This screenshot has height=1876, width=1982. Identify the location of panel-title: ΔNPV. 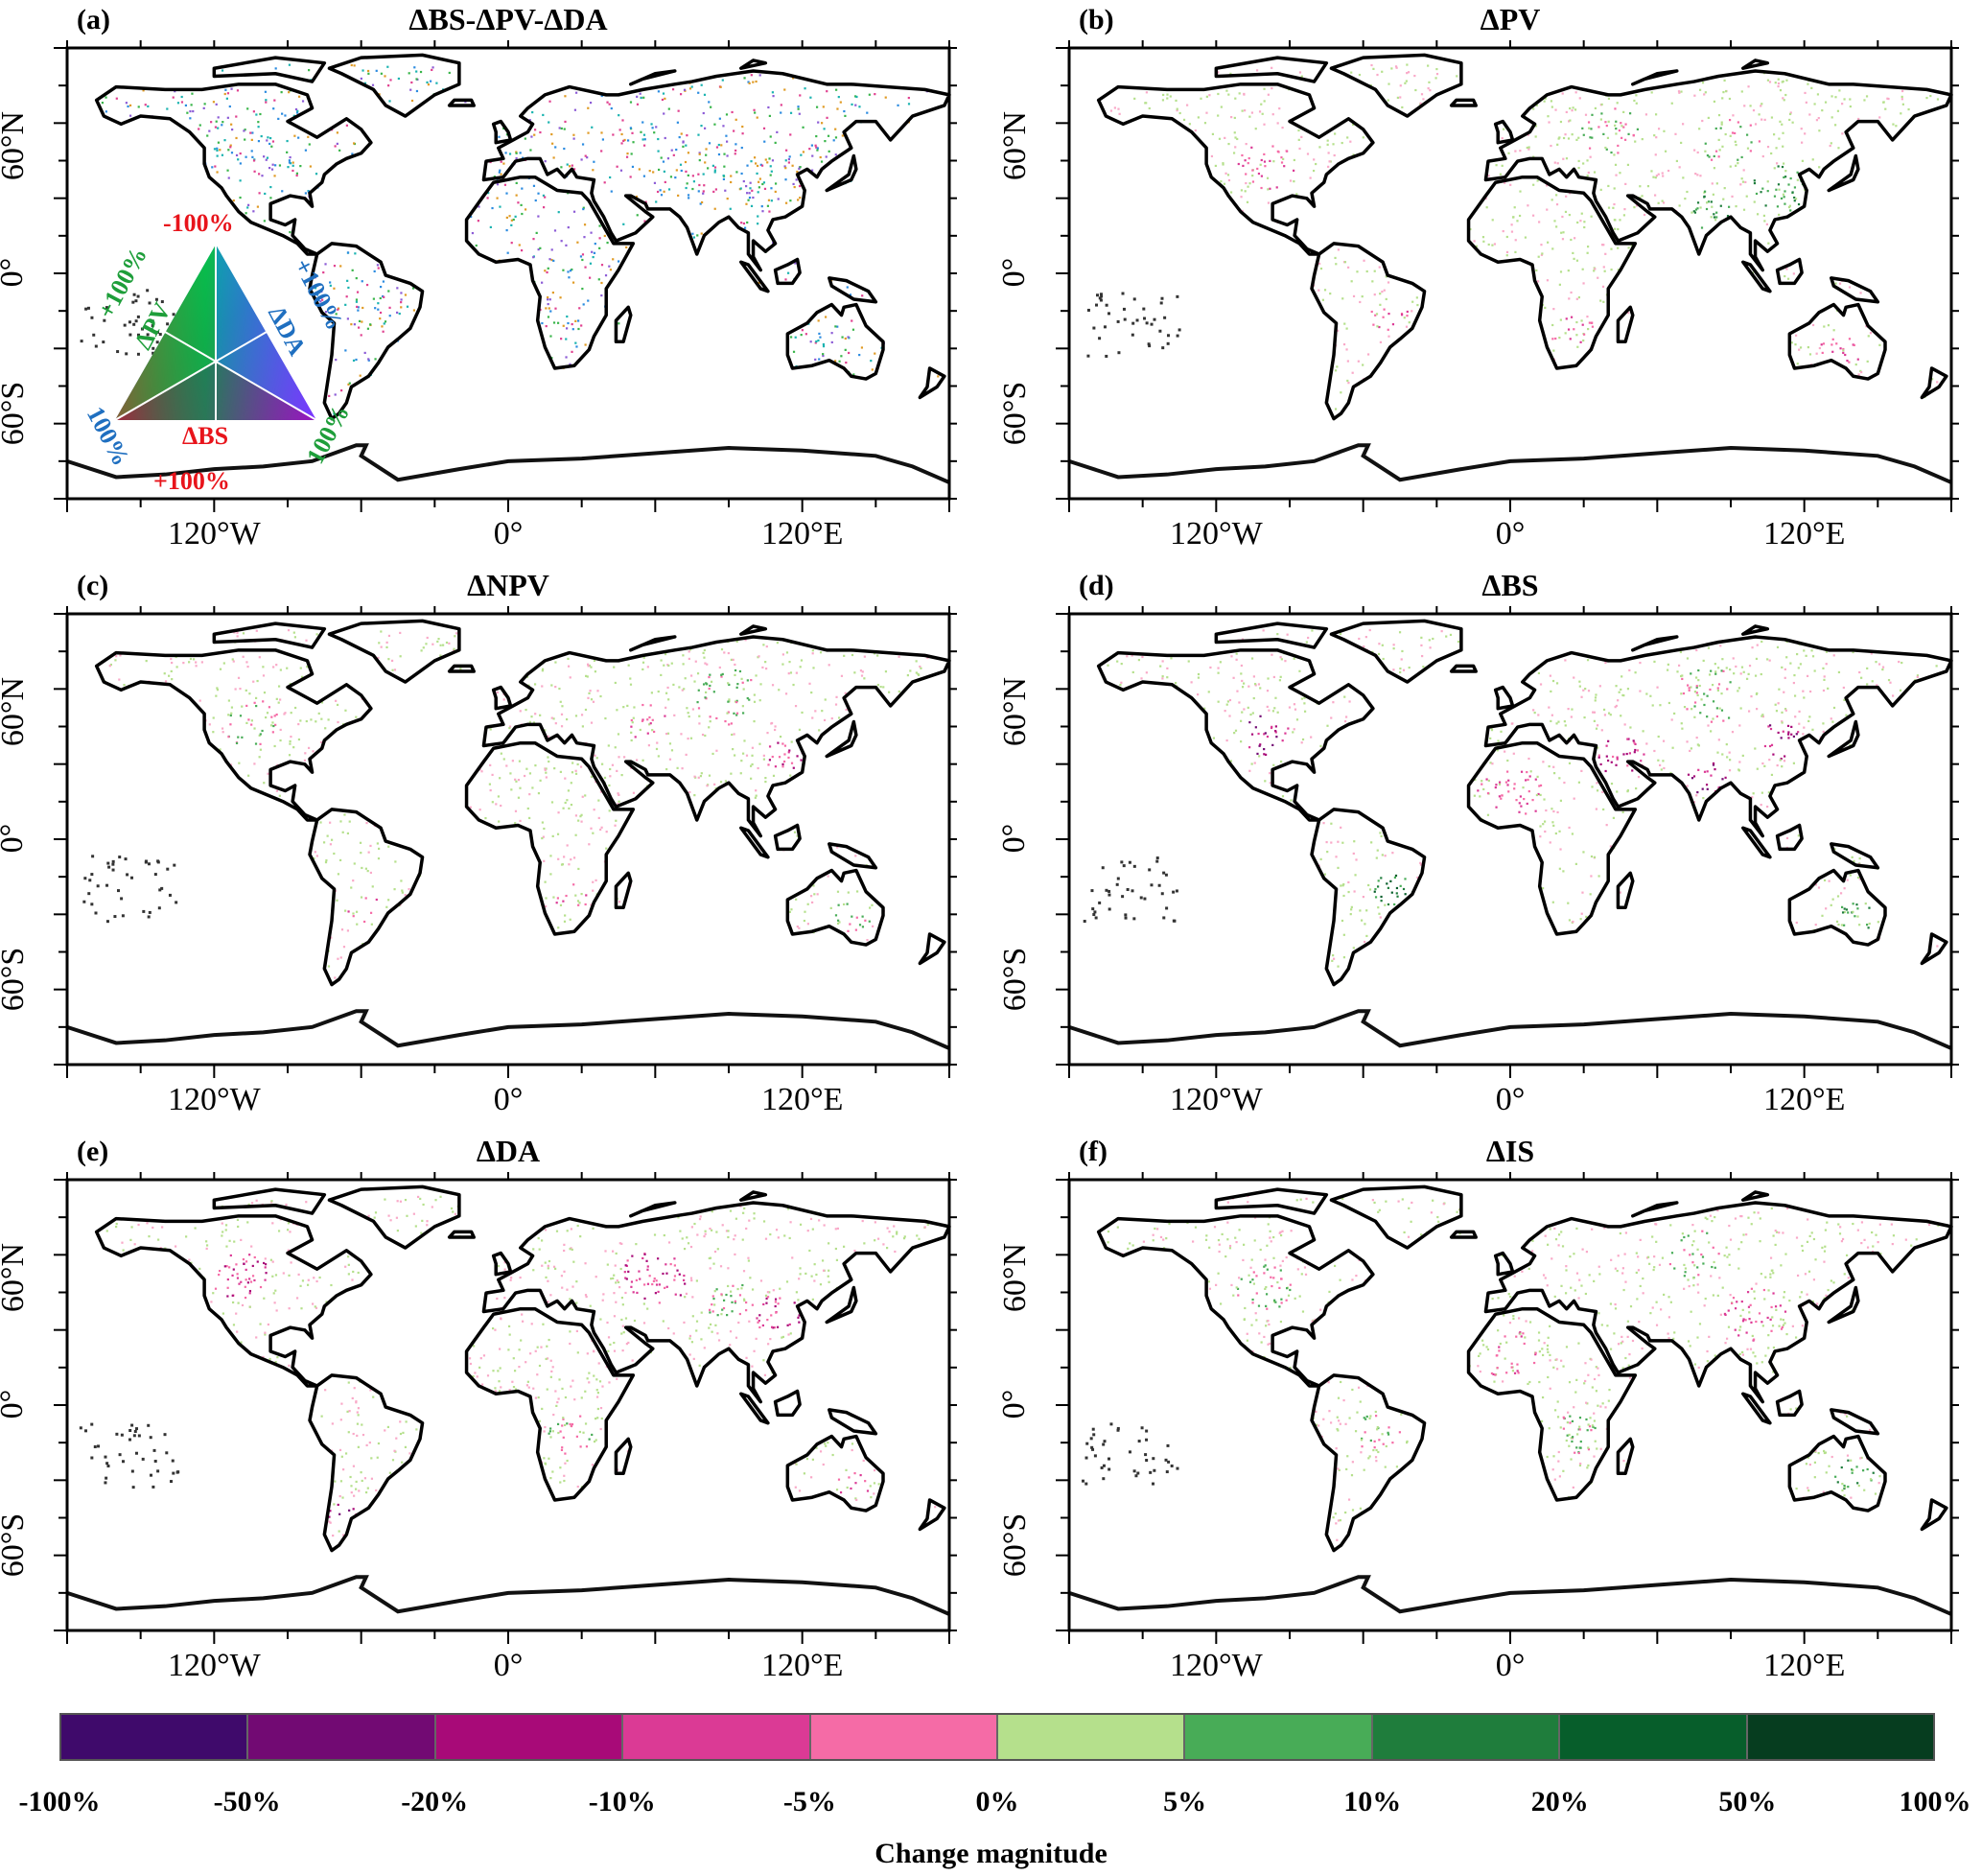
(508, 585).